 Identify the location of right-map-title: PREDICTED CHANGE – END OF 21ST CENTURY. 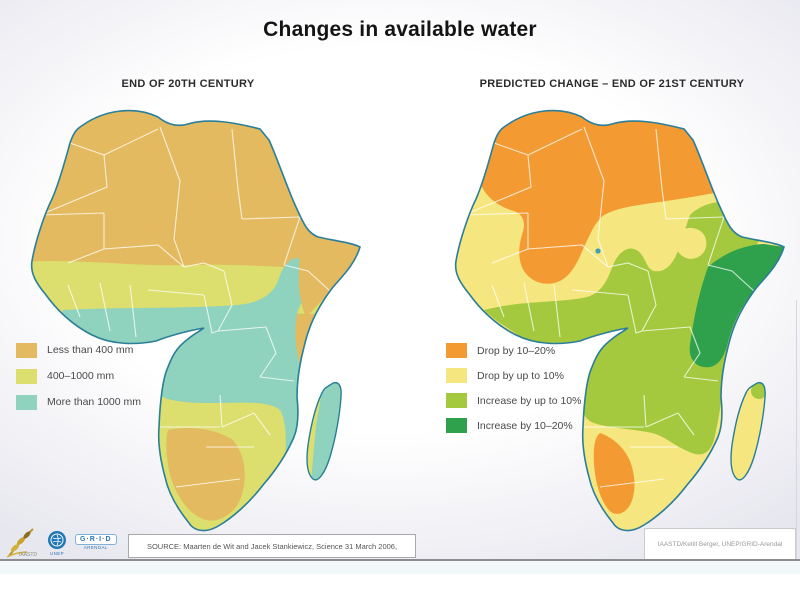
(612, 84).